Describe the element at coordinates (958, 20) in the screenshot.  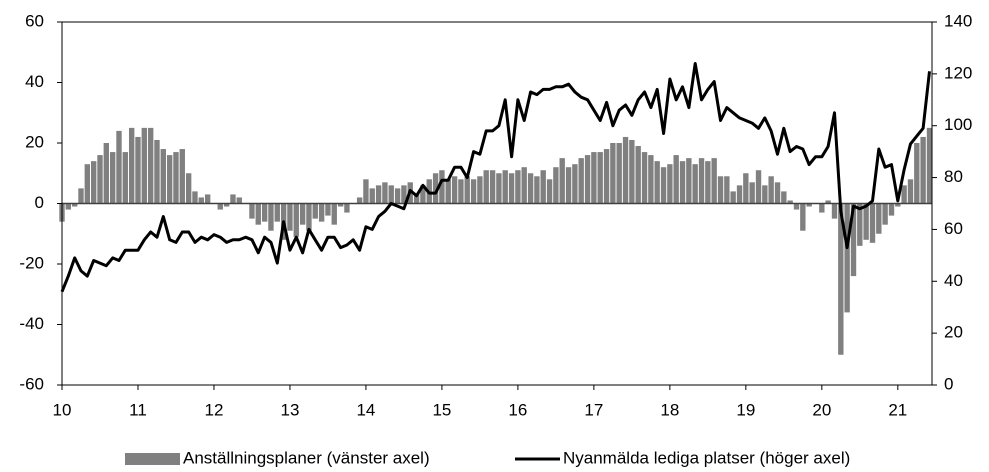
I see `y2-tick-label: 140` at that location.